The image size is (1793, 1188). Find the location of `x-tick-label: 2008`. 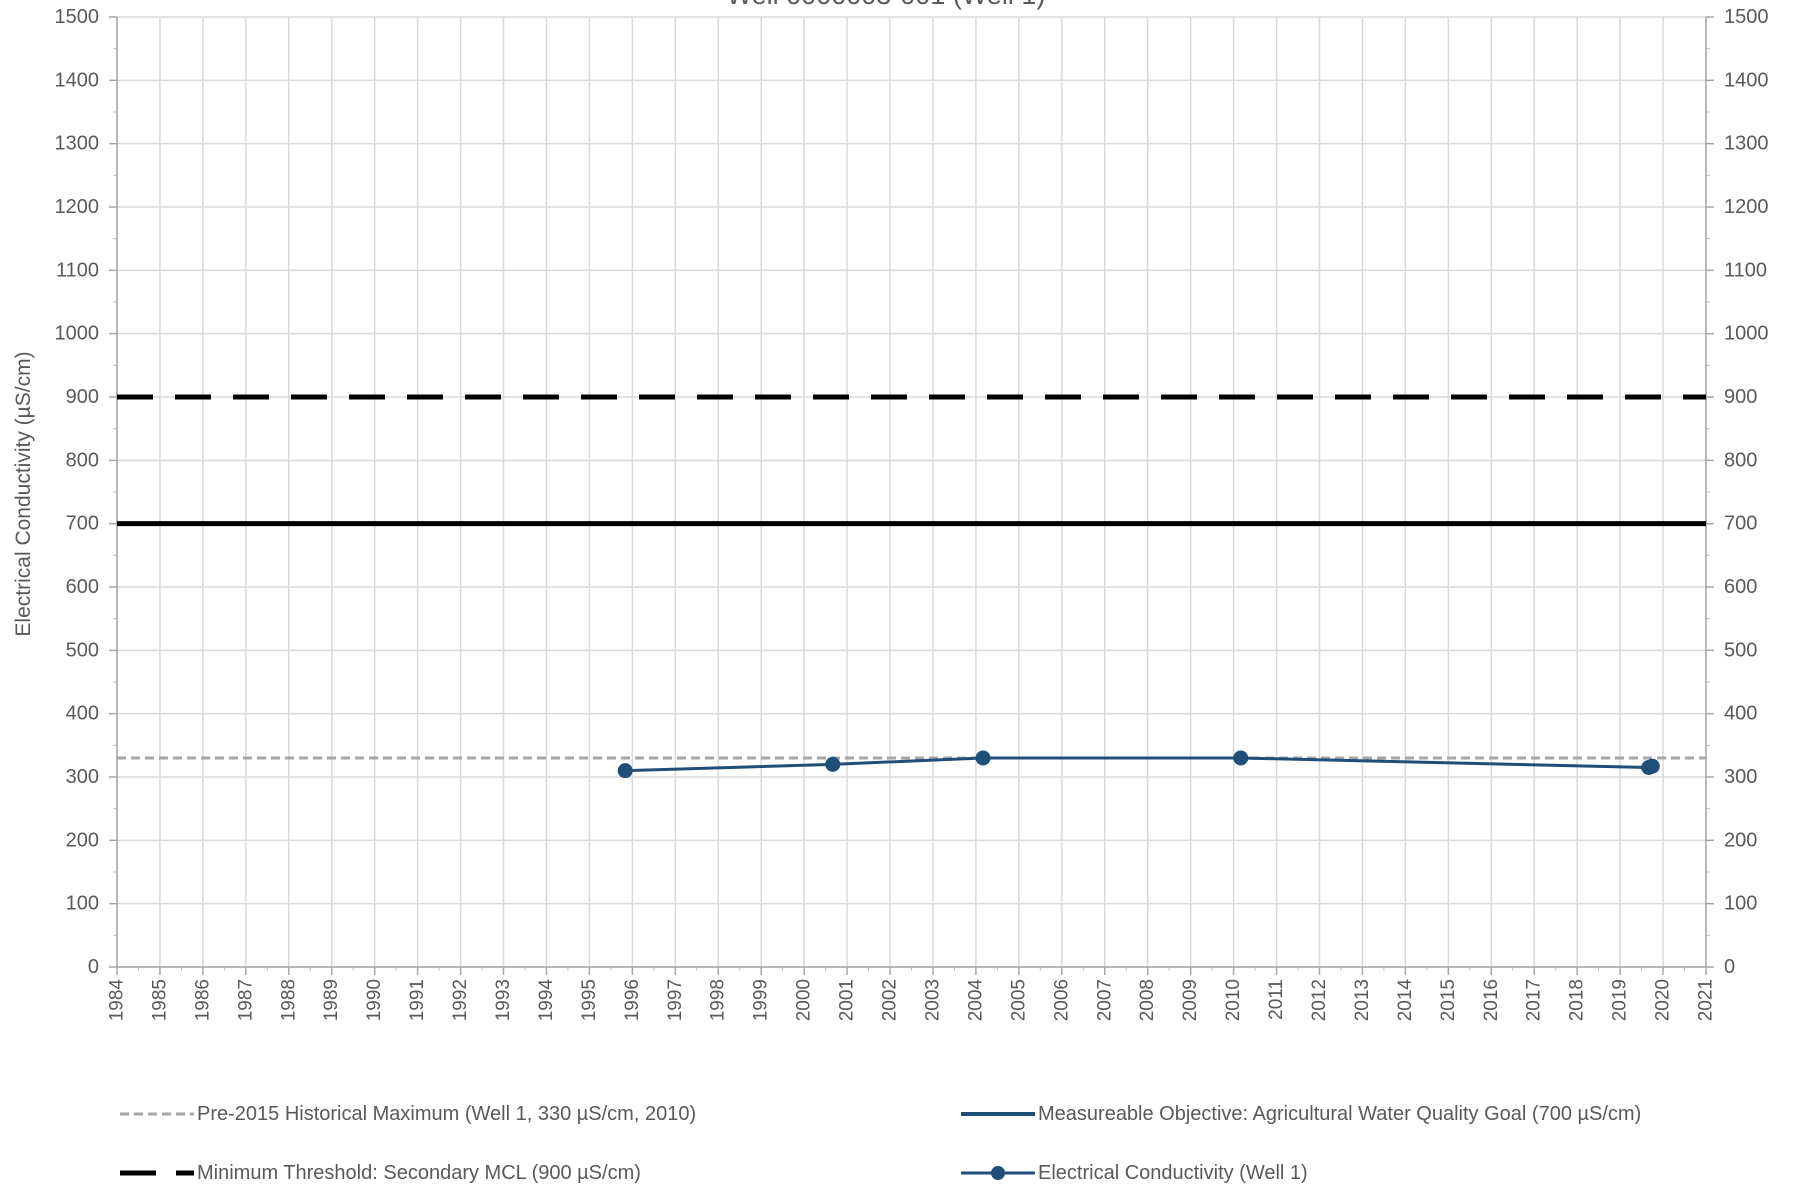

x-tick-label: 2008 is located at coordinates (1147, 1000).